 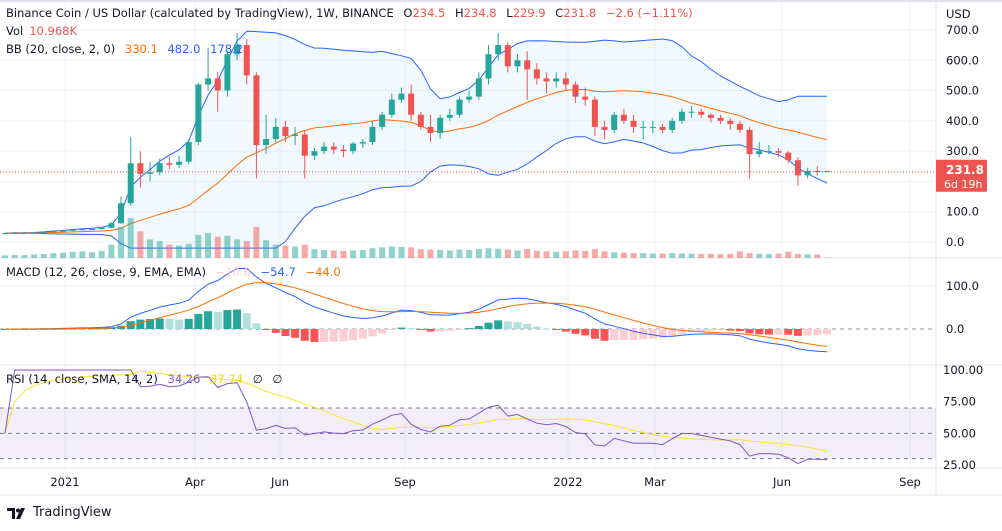 I want to click on top-border, so click(x=501, y=1).